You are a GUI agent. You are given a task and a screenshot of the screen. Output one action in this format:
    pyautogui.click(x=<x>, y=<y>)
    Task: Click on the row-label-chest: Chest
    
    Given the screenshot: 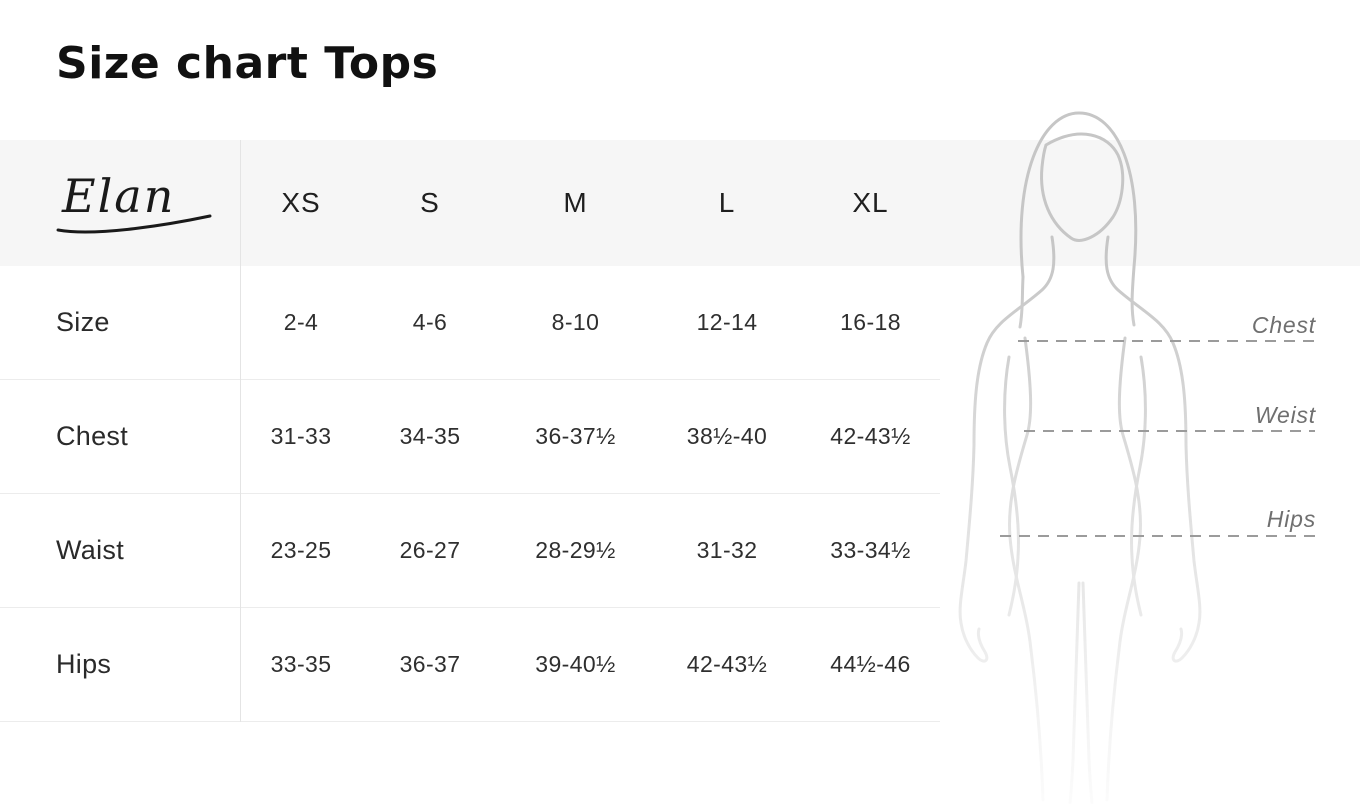 What is the action you would take?
    pyautogui.click(x=92, y=436)
    